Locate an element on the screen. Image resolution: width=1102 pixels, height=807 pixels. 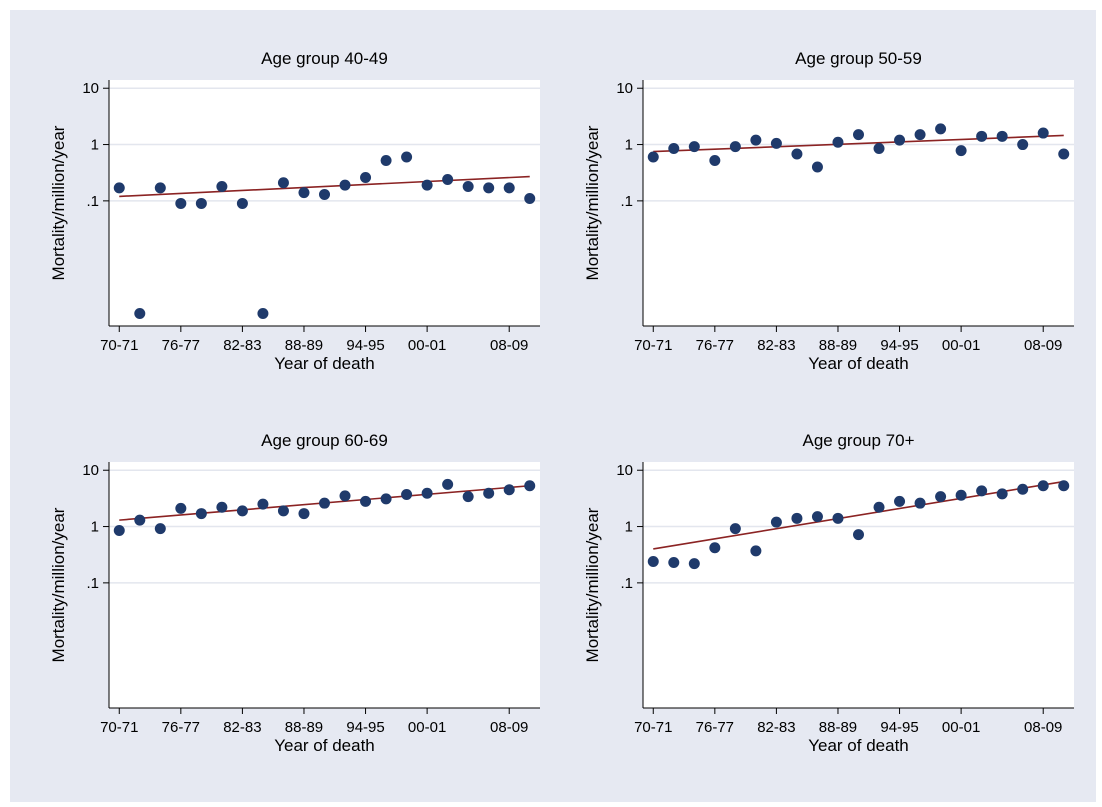
x-tick-label: 08-09 is located at coordinates (1043, 345).